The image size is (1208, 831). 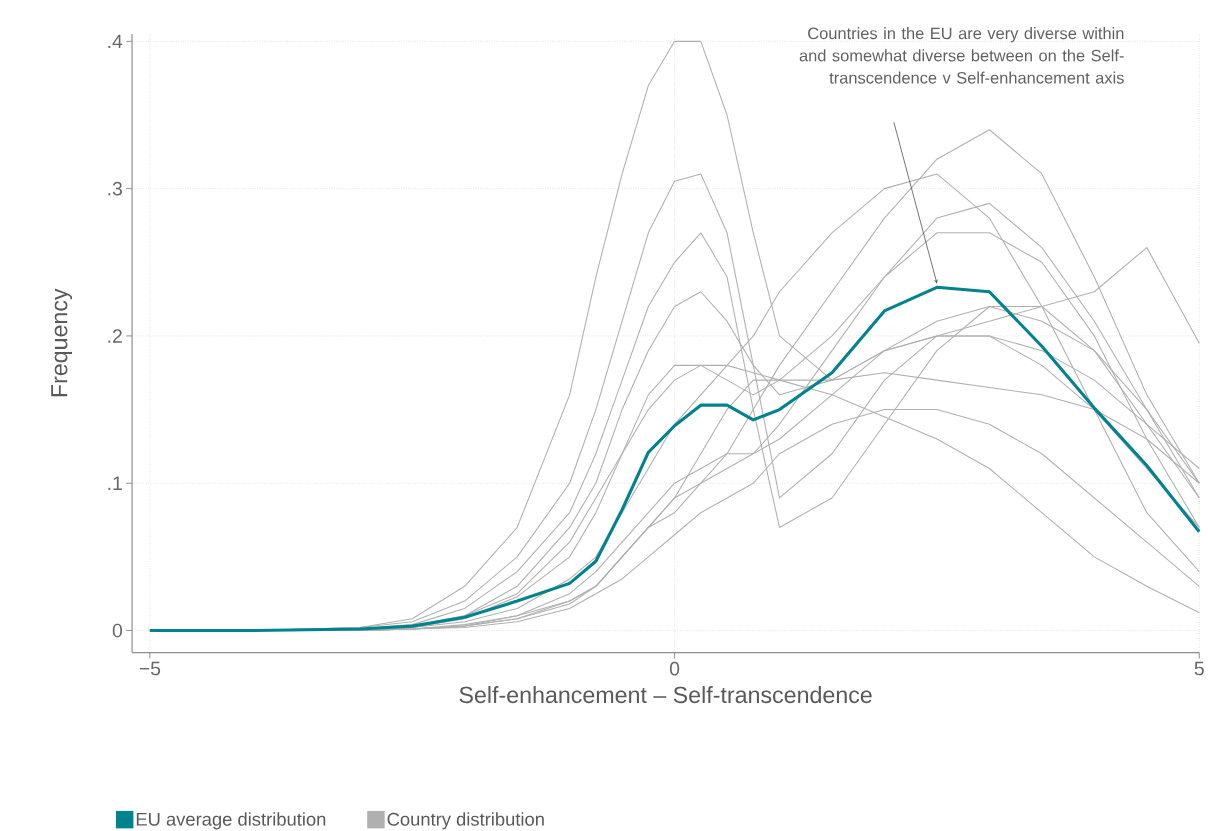 What do you see at coordinates (117, 630) in the screenshot?
I see `y-tick-label: 0` at bounding box center [117, 630].